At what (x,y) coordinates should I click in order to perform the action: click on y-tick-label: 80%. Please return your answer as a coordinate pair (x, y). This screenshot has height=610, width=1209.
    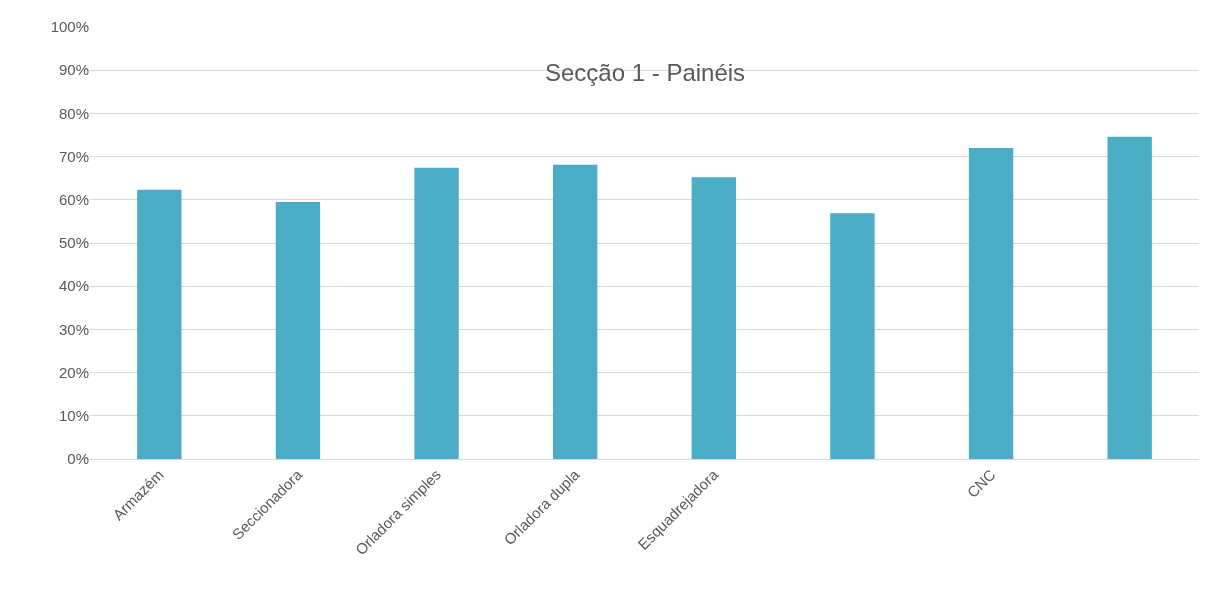
    Looking at the image, I should click on (73, 113).